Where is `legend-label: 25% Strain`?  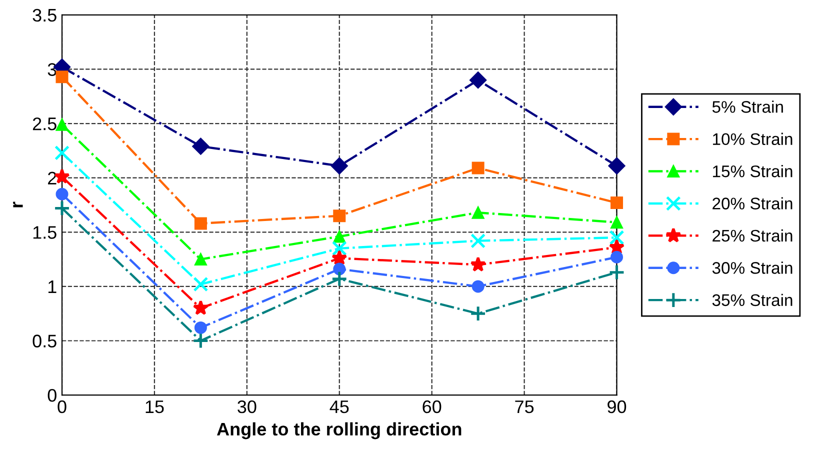 legend-label: 25% Strain is located at coordinates (752, 235).